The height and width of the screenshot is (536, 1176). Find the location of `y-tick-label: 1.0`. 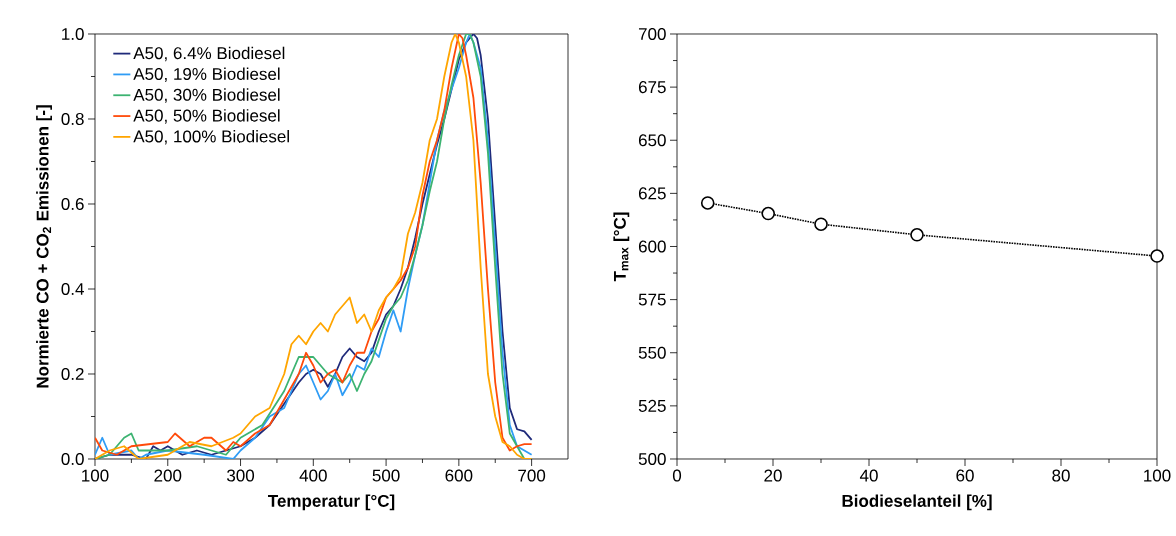

y-tick-label: 1.0 is located at coordinates (73, 34).